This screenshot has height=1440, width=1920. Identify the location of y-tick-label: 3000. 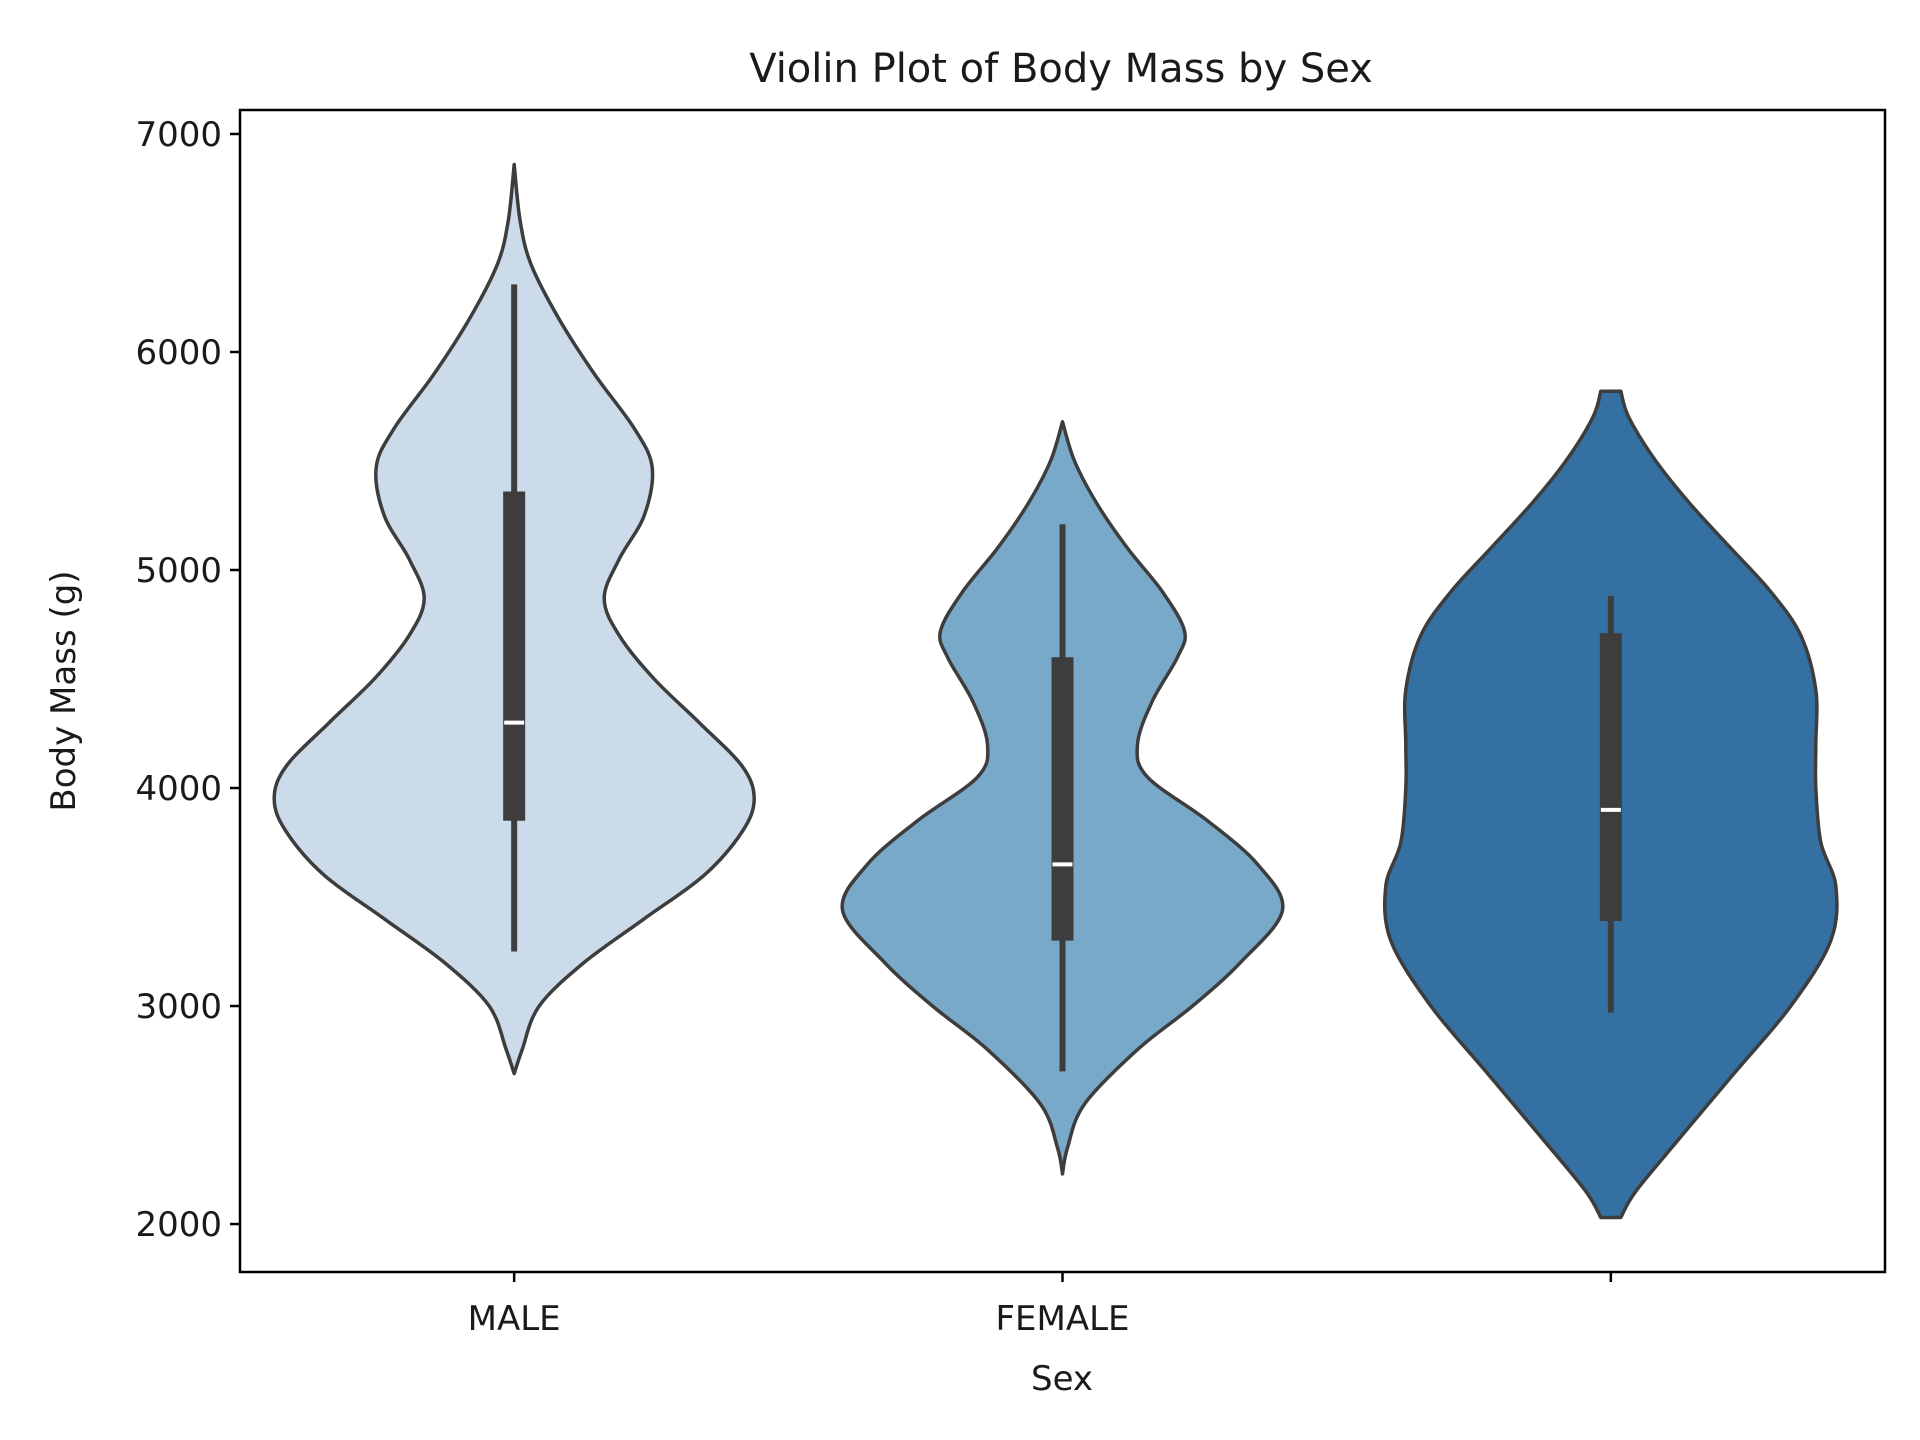
(178, 1007).